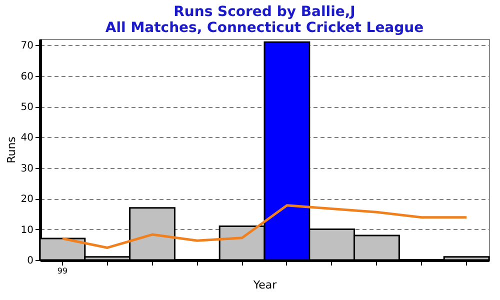 The image size is (500, 300). What do you see at coordinates (27, 200) in the screenshot?
I see `y-tick-label: 20` at bounding box center [27, 200].